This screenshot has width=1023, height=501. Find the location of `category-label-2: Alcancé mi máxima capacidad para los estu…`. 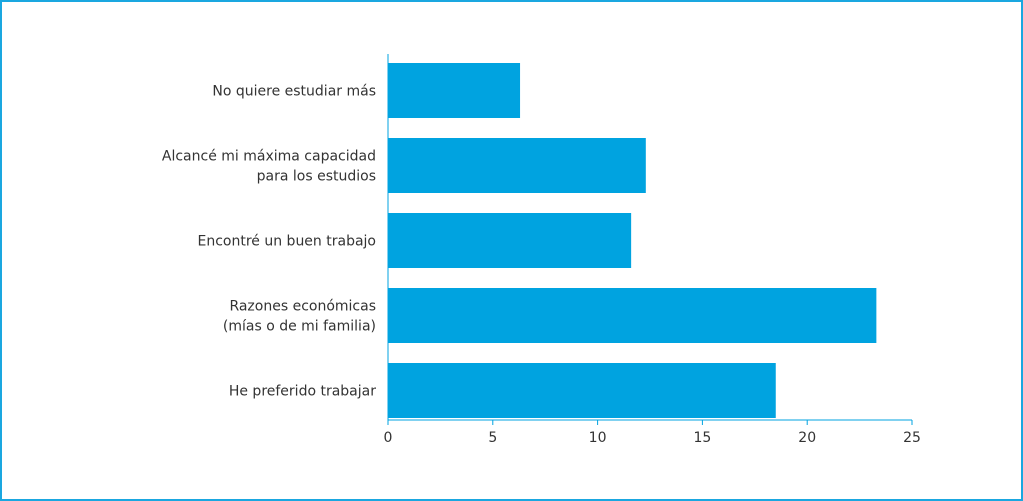

category-label-2: Alcancé mi máxima capacidad para los estu… is located at coordinates (269, 167).